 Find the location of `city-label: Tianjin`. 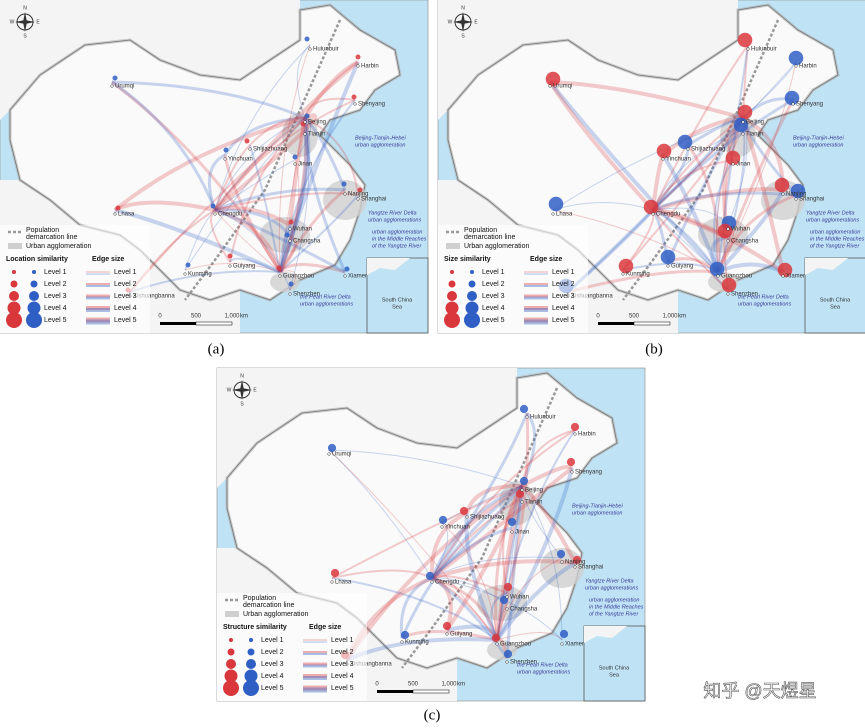

city-label: Tianjin is located at coordinates (316, 135).